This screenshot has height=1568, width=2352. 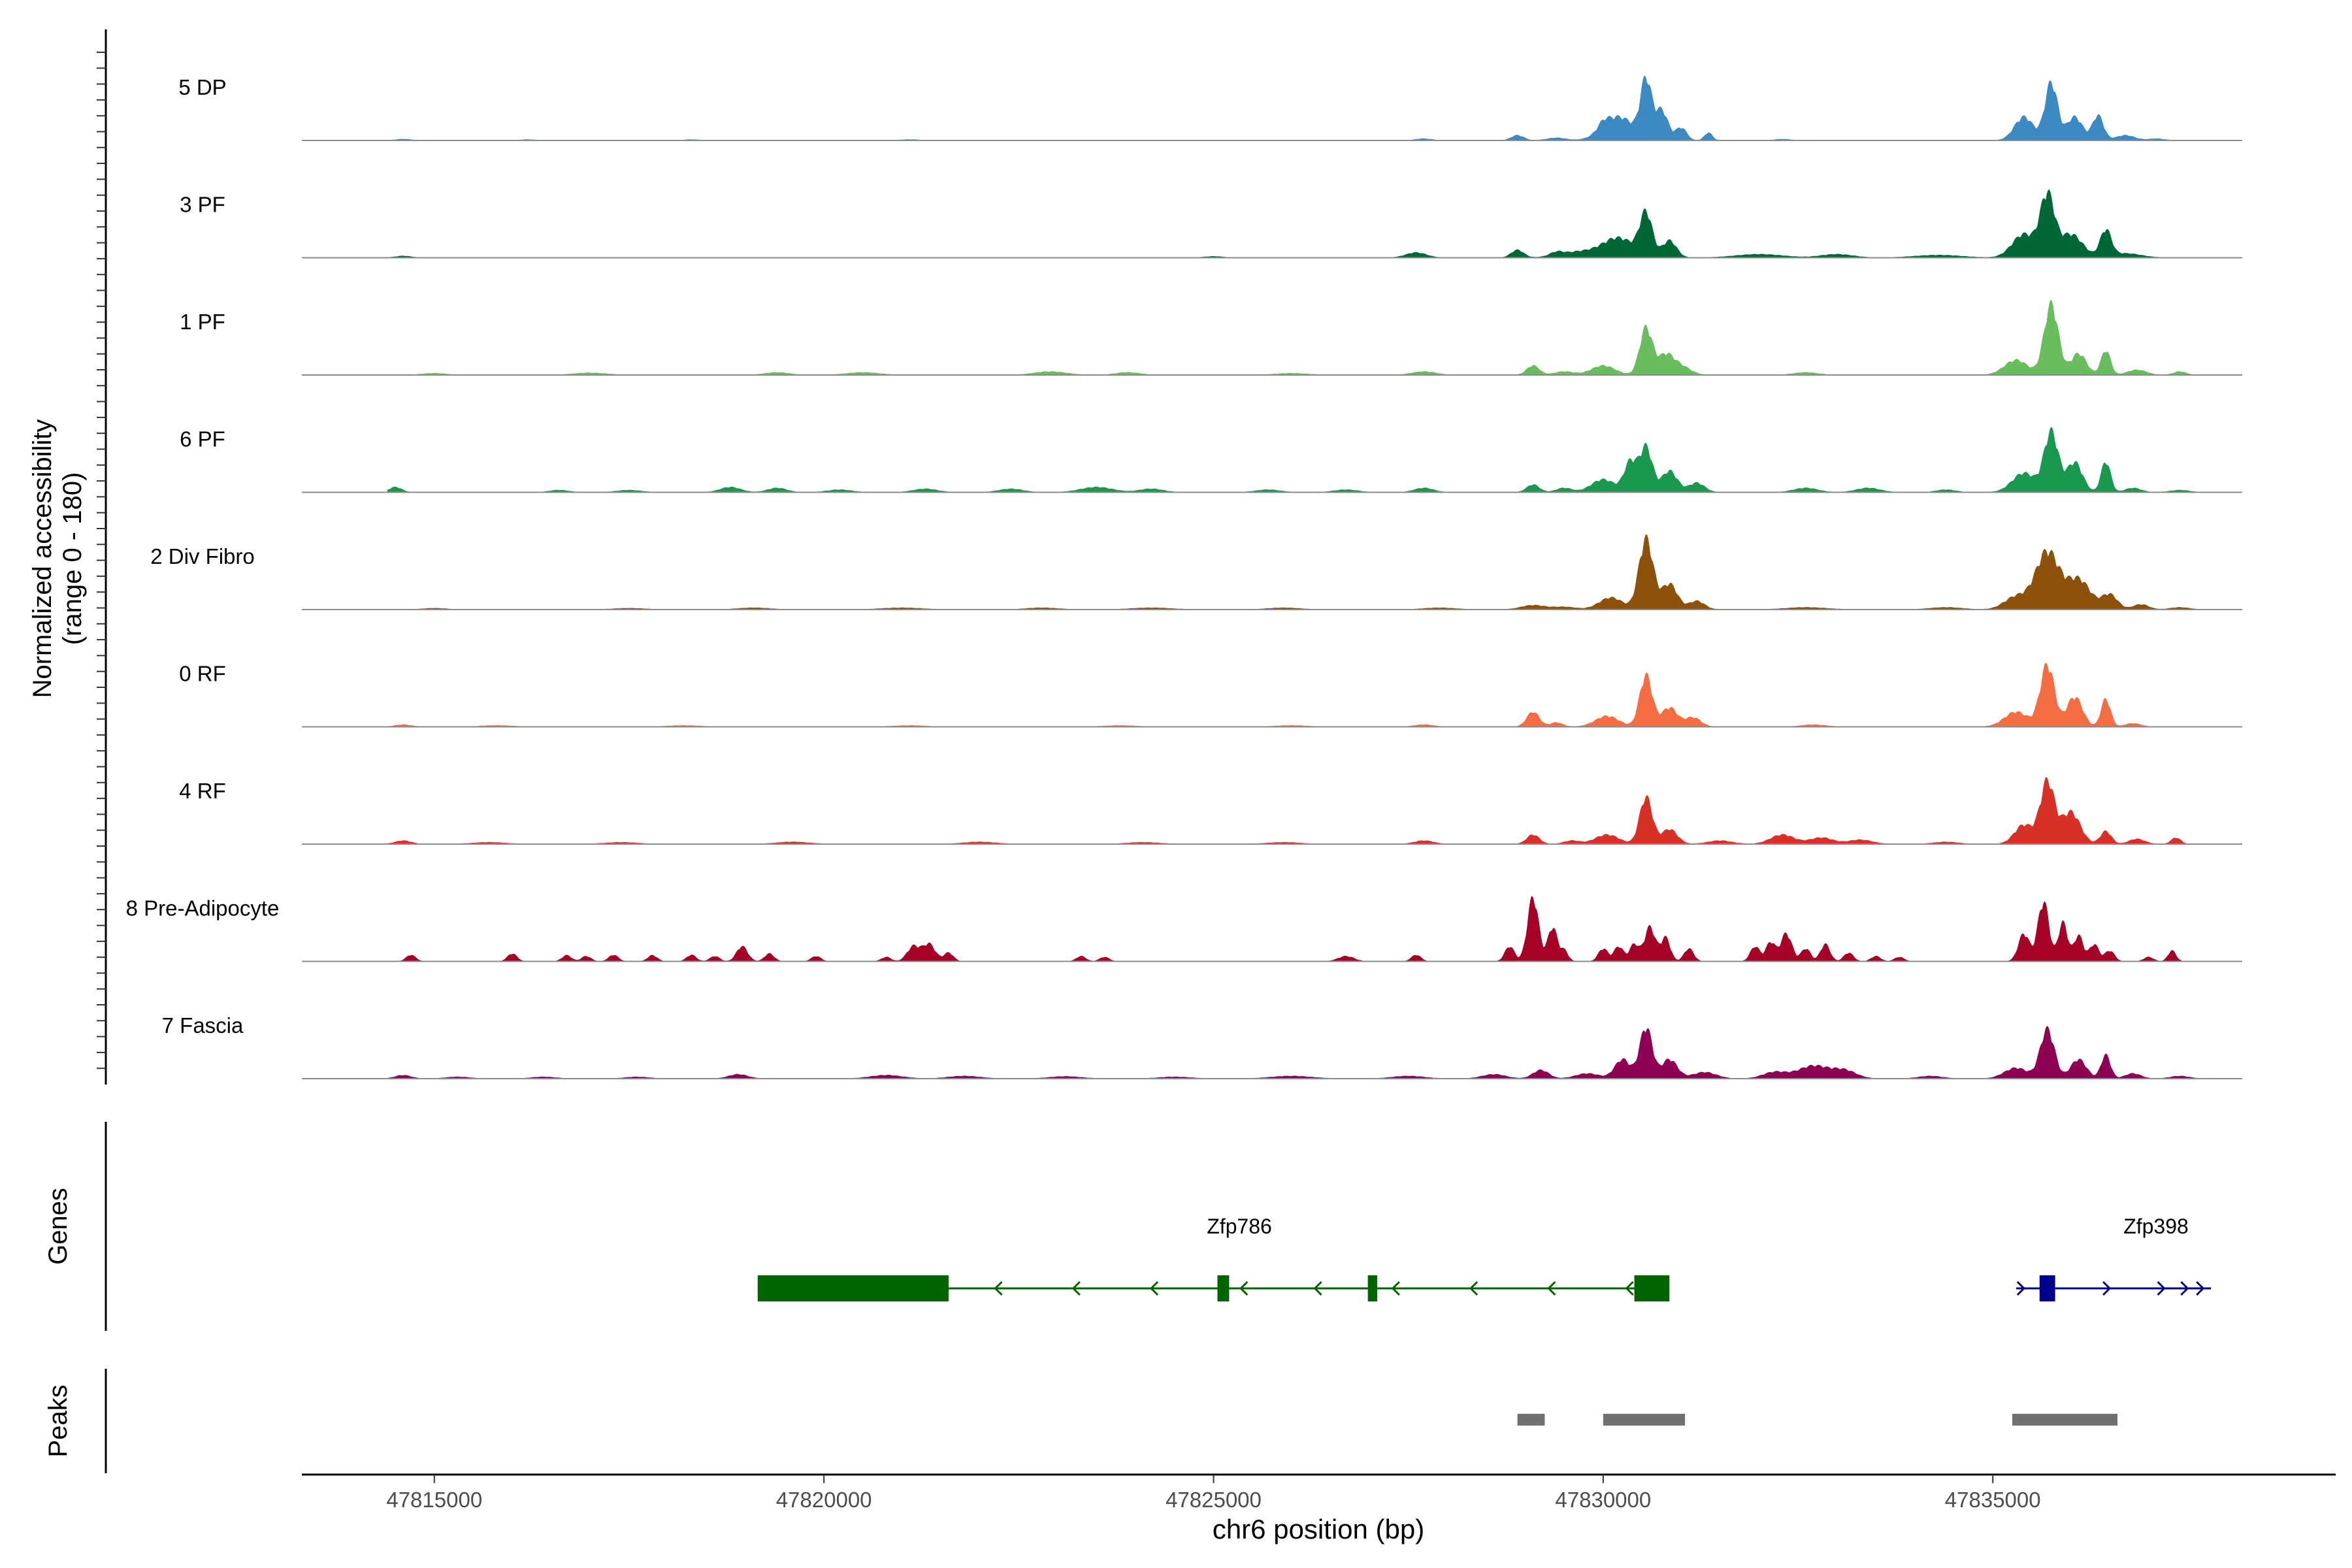 I want to click on track-label: 0 RF, so click(x=202, y=674).